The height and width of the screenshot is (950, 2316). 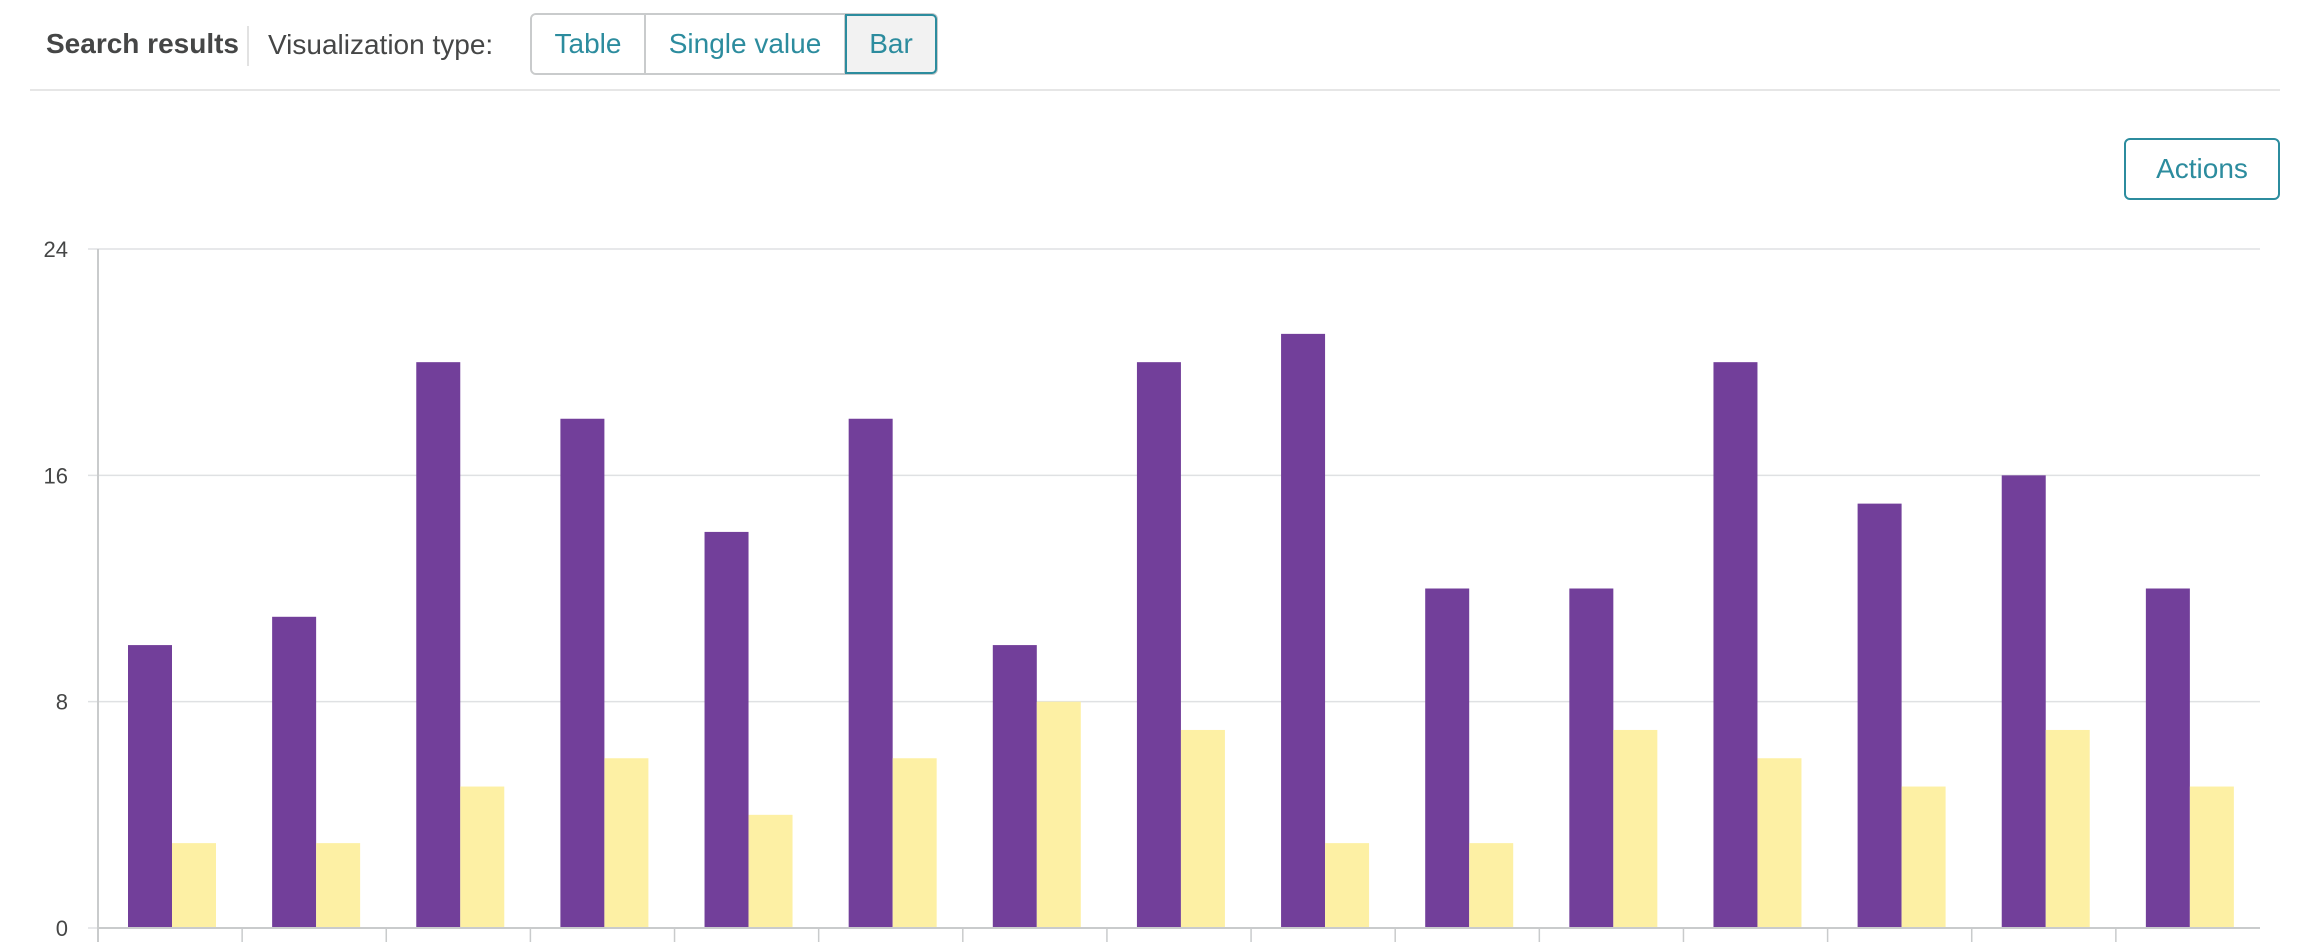 What do you see at coordinates (248, 46) in the screenshot?
I see `header-divider` at bounding box center [248, 46].